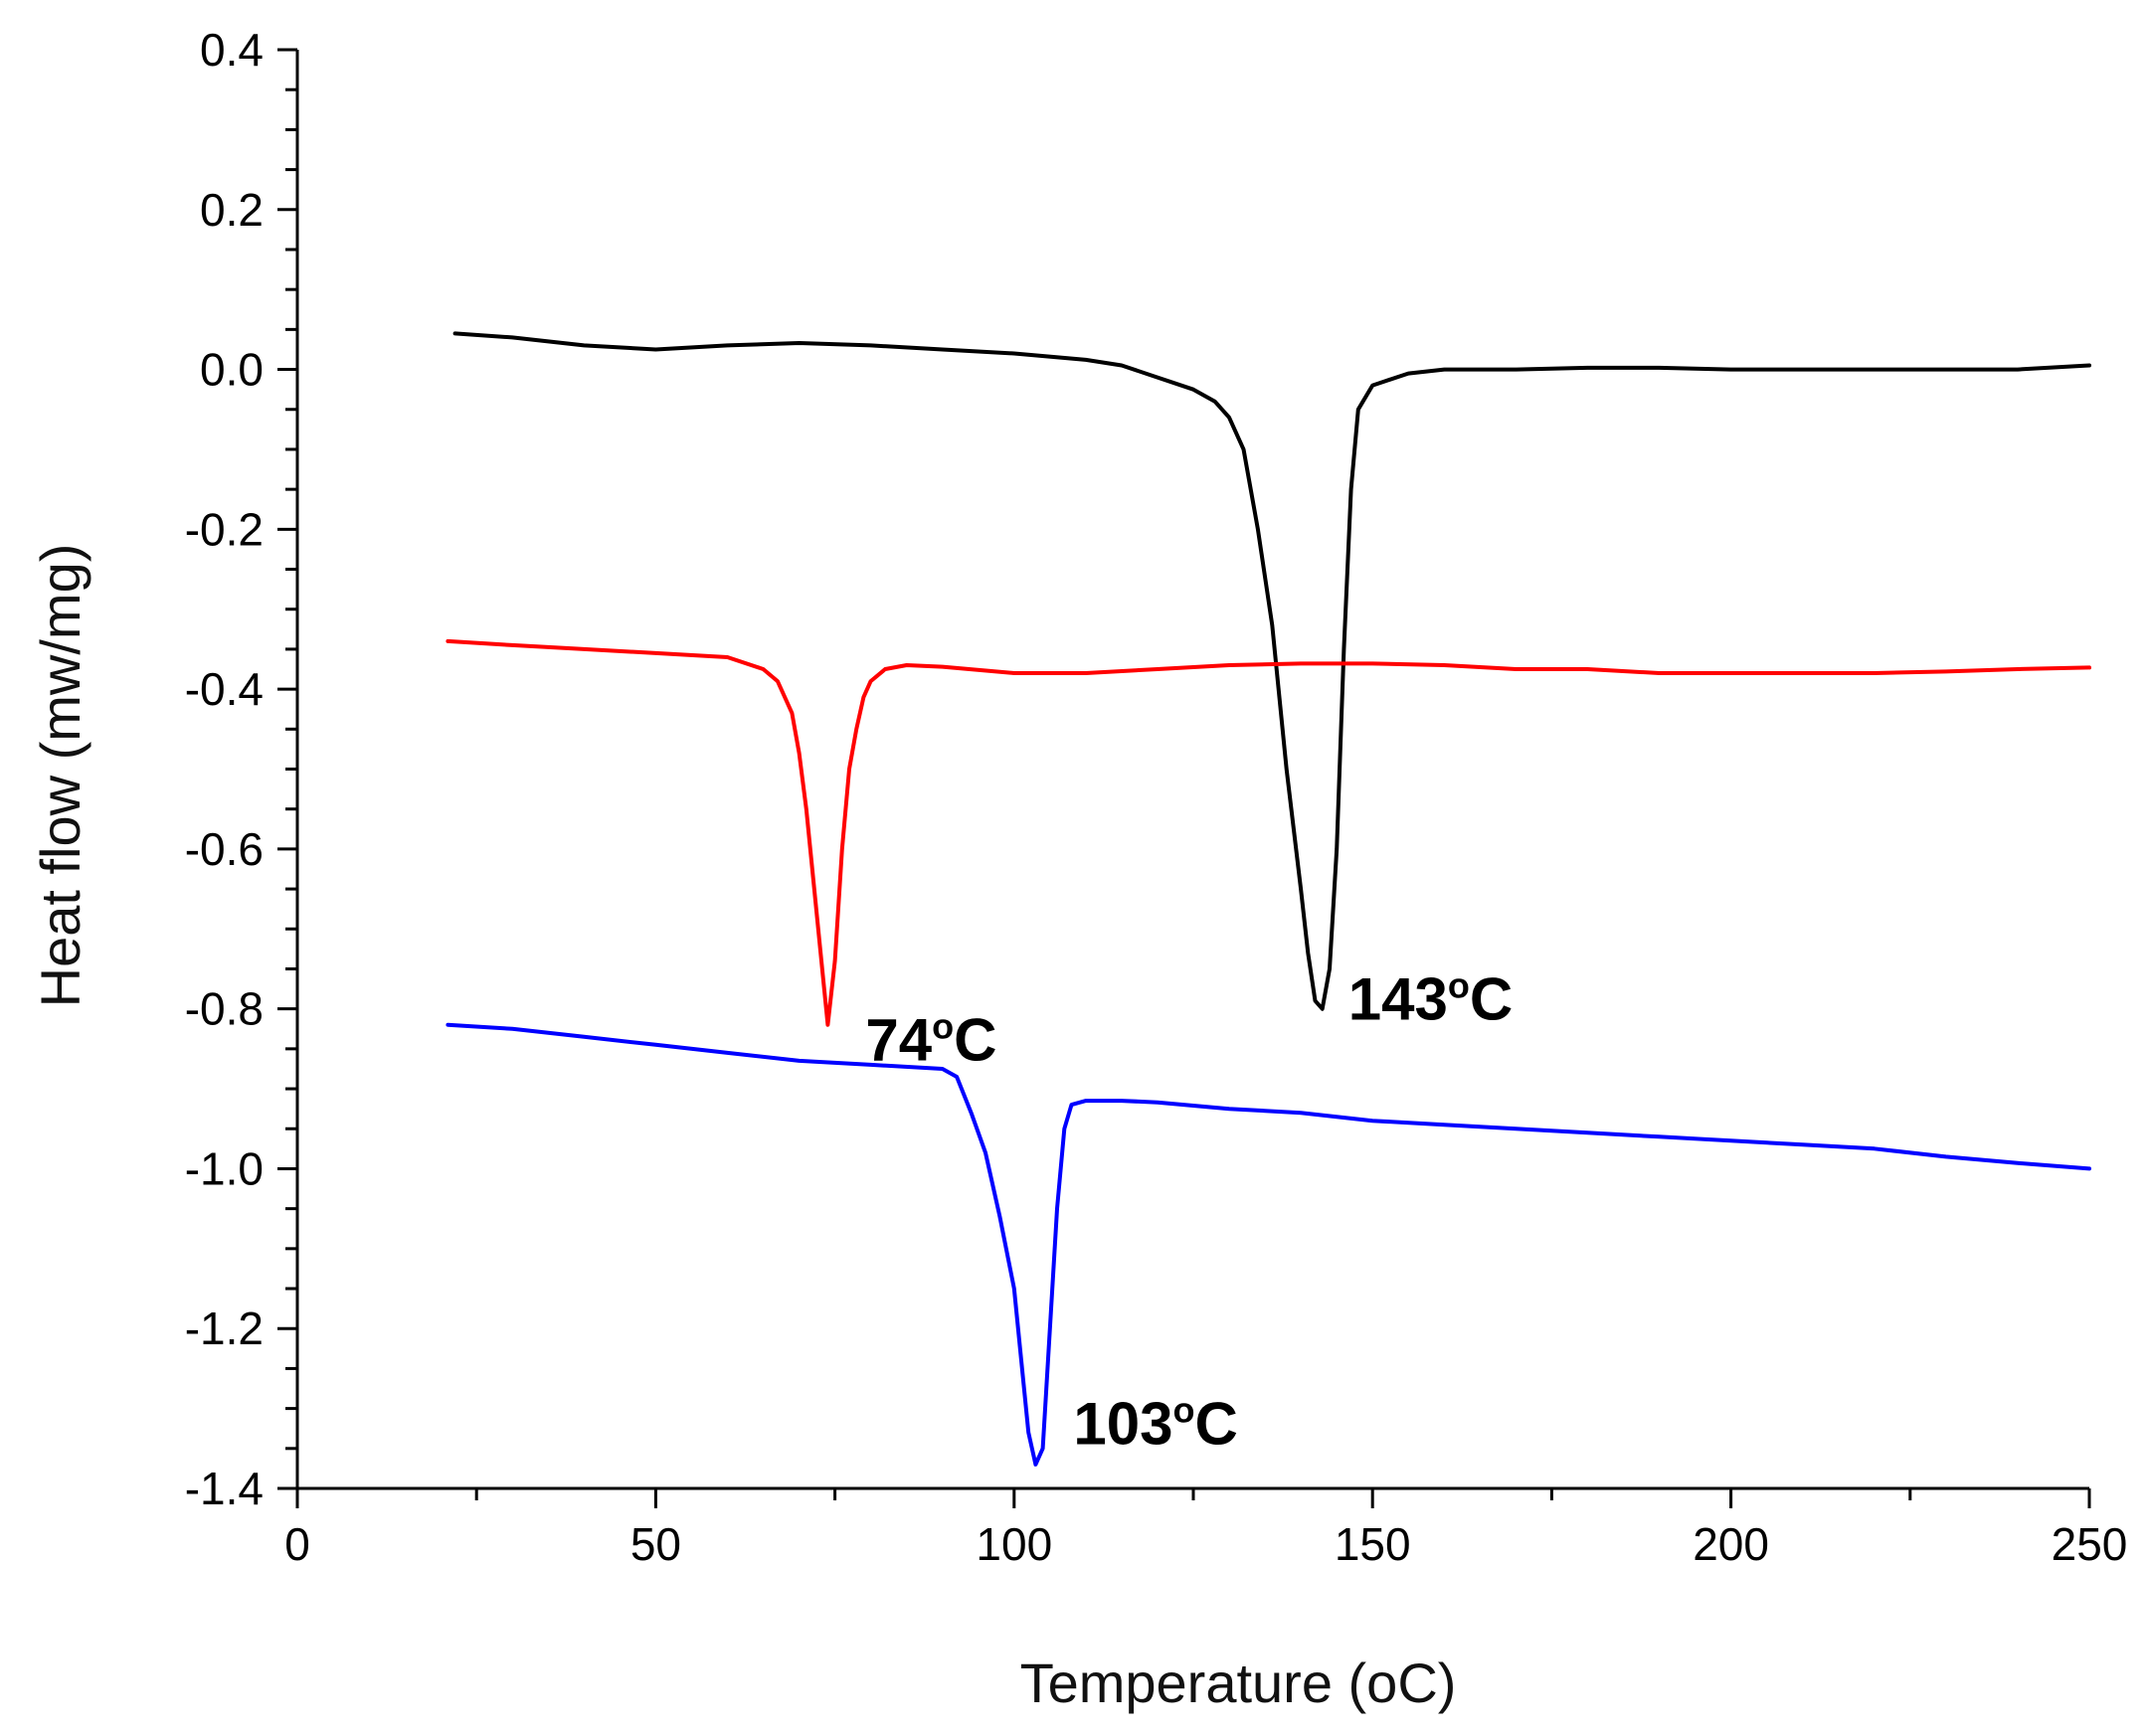  Describe the element at coordinates (1014, 1544) in the screenshot. I see `x-tick-label: 100` at that location.